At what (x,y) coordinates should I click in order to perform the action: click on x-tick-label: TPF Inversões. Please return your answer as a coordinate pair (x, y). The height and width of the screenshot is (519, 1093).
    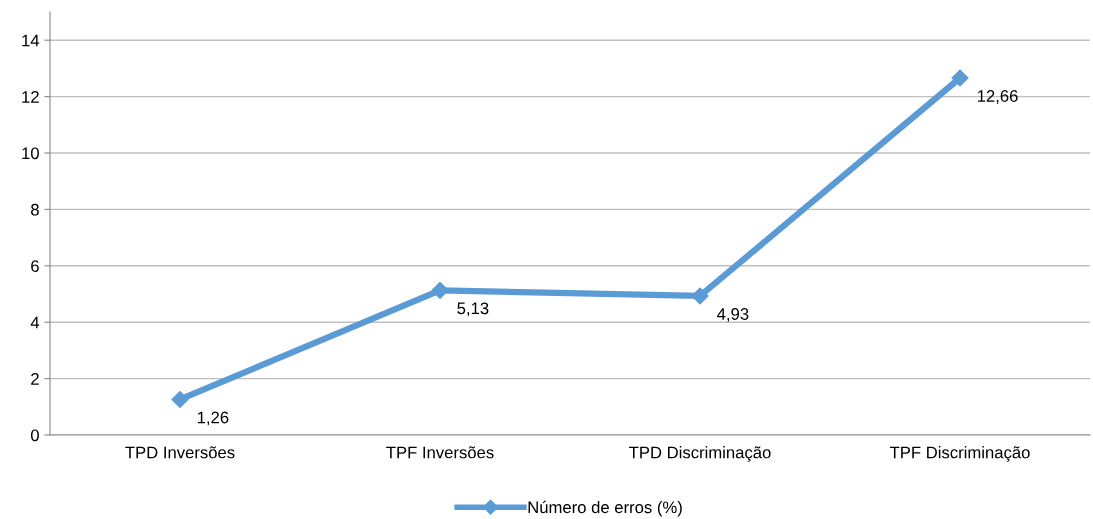
    Looking at the image, I should click on (440, 452).